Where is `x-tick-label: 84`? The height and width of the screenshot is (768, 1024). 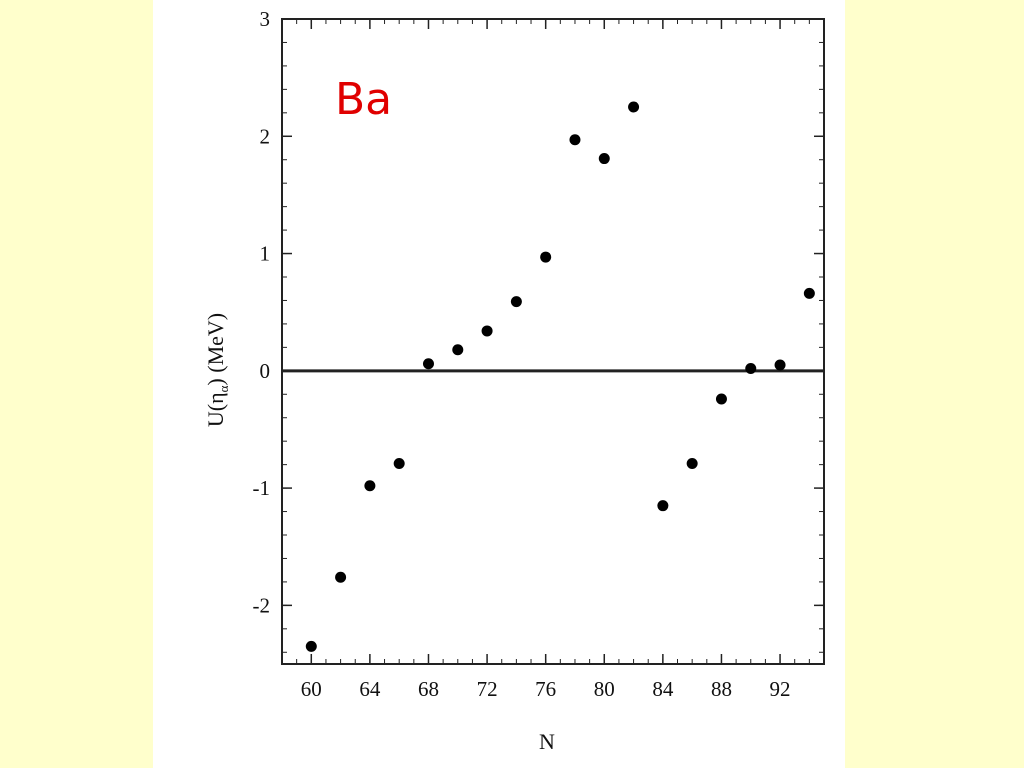
x-tick-label: 84 is located at coordinates (663, 689).